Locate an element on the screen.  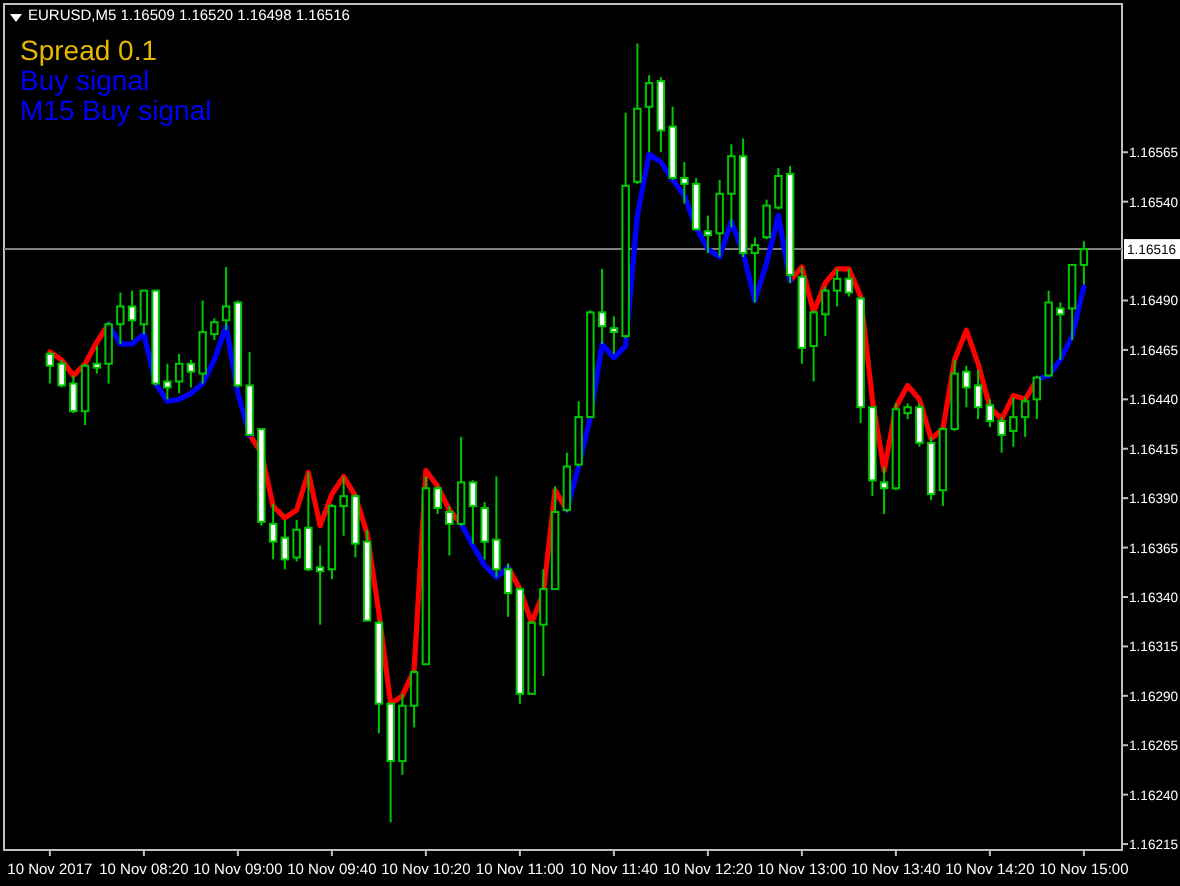
annotation: M15 Buy signal is located at coordinates (116, 110).